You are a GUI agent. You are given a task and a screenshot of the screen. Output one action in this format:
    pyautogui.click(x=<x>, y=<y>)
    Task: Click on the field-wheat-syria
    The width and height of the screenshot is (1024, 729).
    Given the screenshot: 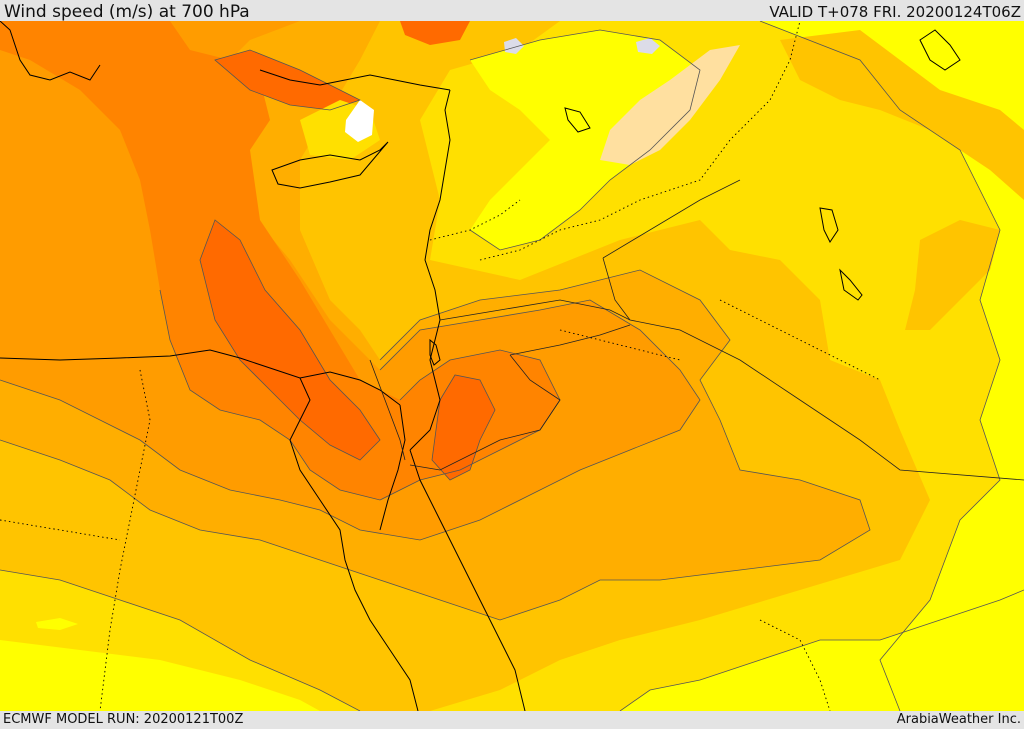 What is the action you would take?
    pyautogui.click(x=670, y=105)
    